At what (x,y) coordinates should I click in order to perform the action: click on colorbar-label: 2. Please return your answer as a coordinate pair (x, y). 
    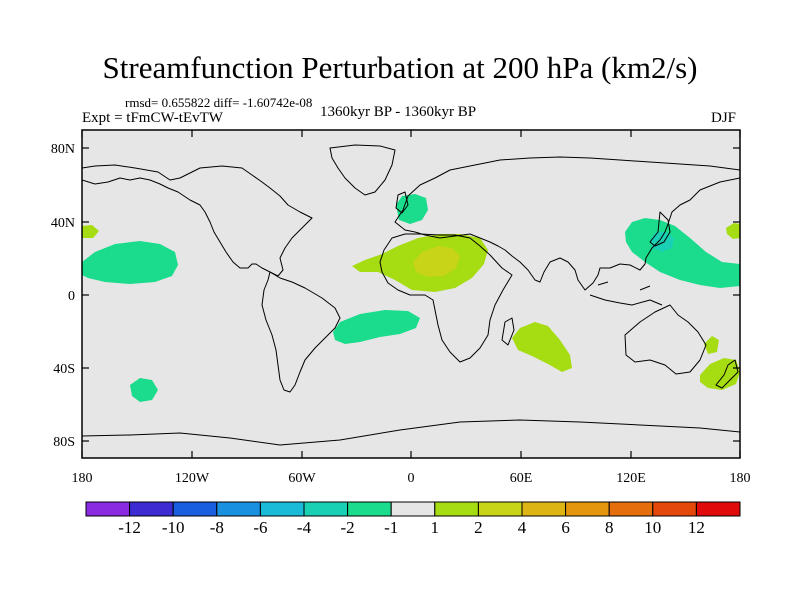
    Looking at the image, I should click on (478, 527).